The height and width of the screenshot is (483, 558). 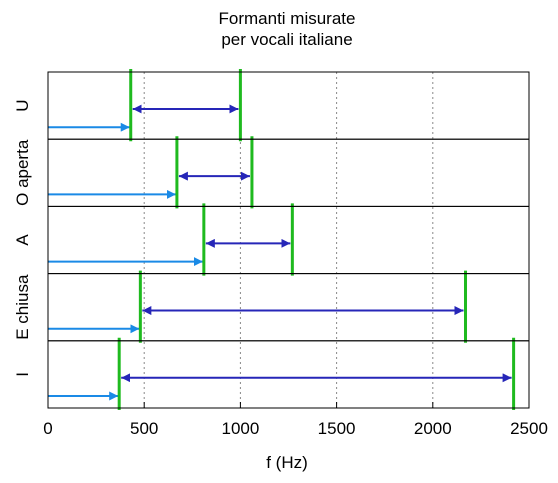 What do you see at coordinates (127, 105) in the screenshot?
I see `vowel-row: U` at bounding box center [127, 105].